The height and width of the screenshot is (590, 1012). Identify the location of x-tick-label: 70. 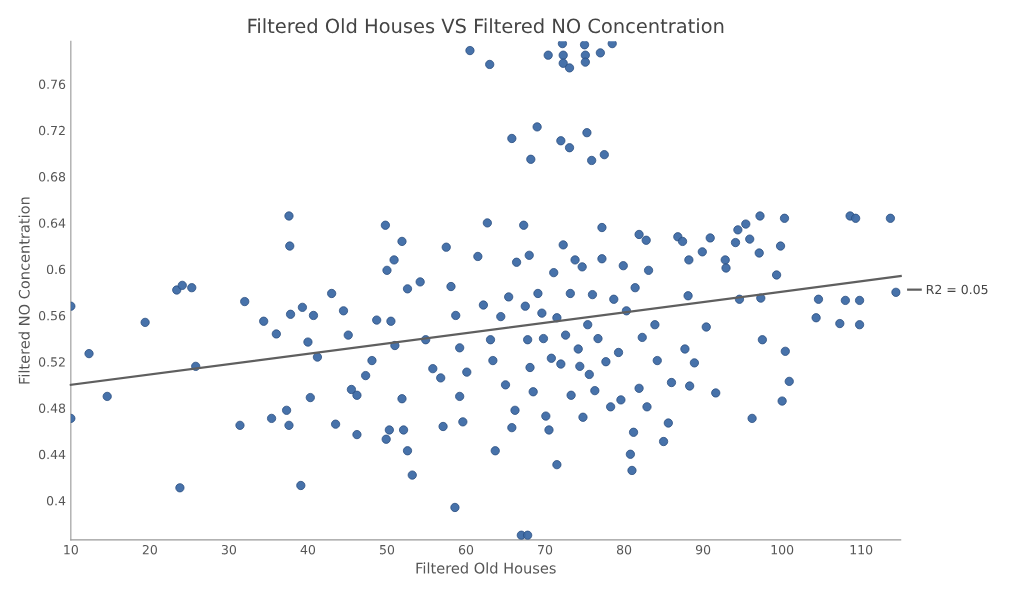
(545, 549).